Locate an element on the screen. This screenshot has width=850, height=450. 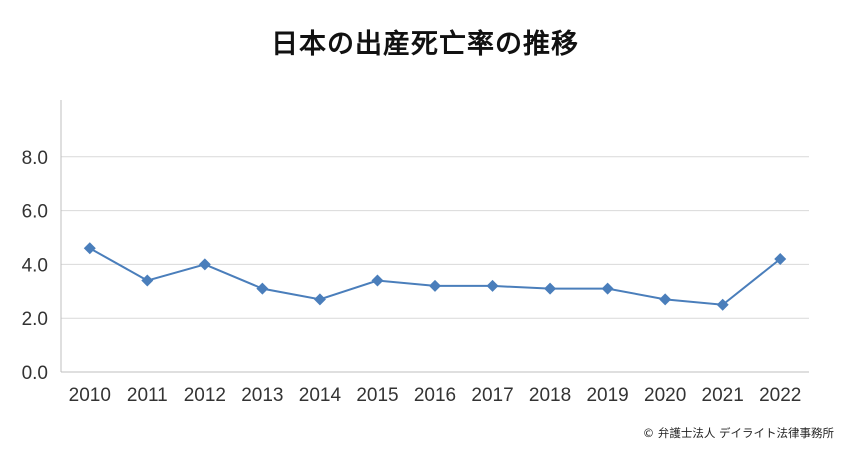
y-tick-labels: 0.0 2.0 4.0 6.0 8.0 is located at coordinates (35, 266).